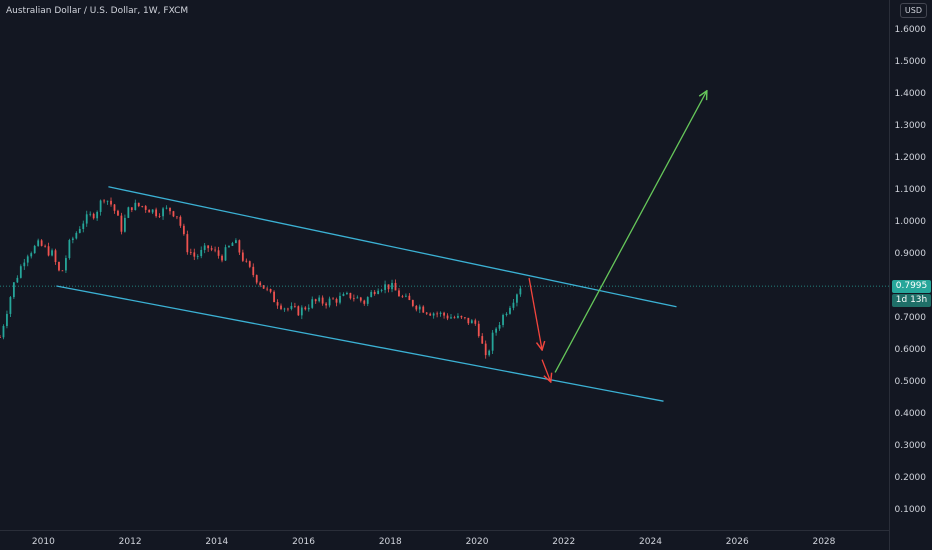 The image size is (932, 550). Describe the element at coordinates (303, 542) in the screenshot. I see `time-tick-label: 2016` at that location.